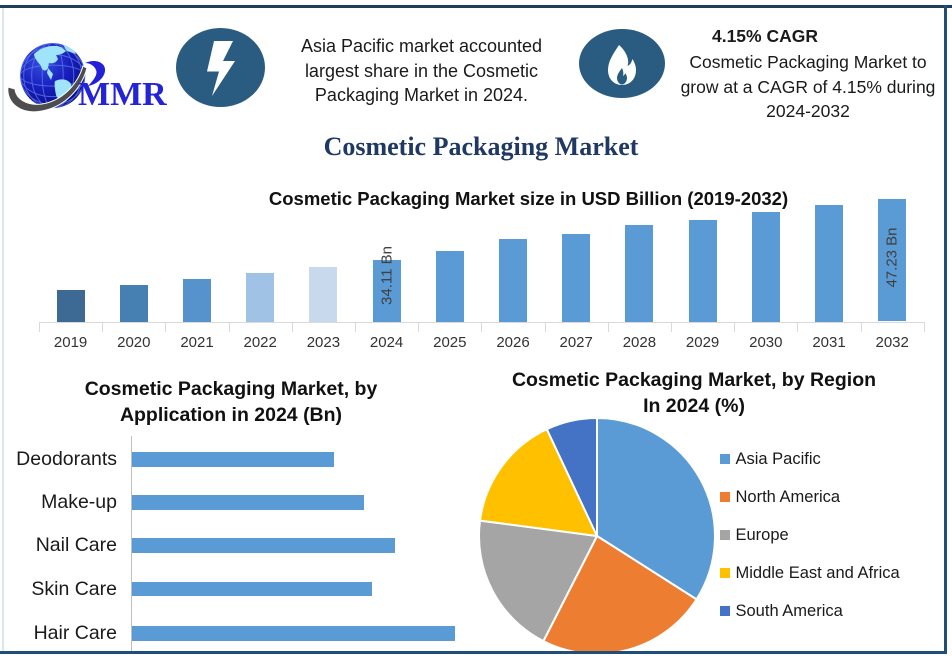 The image size is (952, 662). Describe the element at coordinates (122, 94) in the screenshot. I see `svg-text: MMR` at that location.